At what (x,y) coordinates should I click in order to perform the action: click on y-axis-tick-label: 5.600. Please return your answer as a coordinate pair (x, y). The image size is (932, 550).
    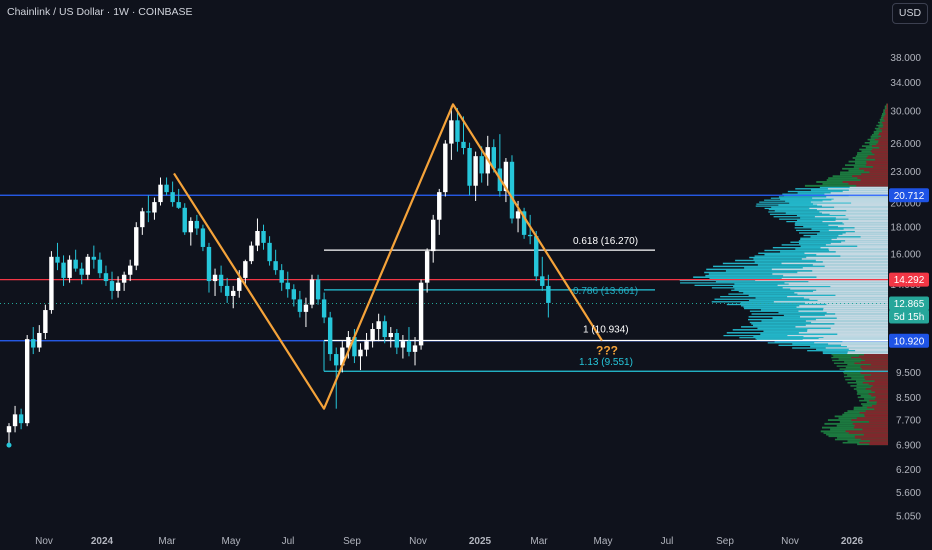
    Looking at the image, I should click on (908, 493).